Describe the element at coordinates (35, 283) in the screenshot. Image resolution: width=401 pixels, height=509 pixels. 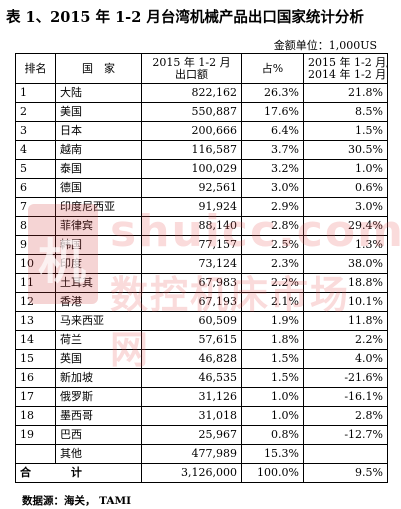
I see `row-rank: 11` at that location.